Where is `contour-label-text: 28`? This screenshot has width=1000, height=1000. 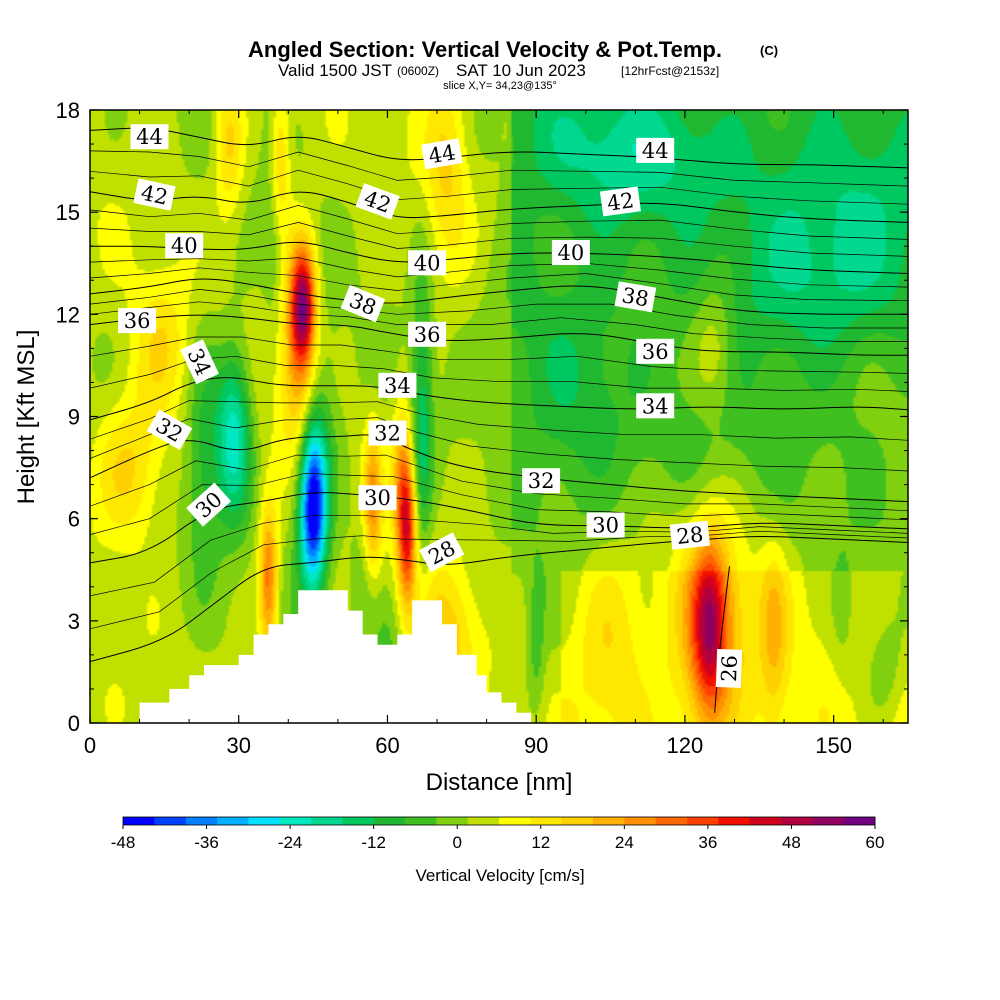
contour-label-text: 28 is located at coordinates (689, 535).